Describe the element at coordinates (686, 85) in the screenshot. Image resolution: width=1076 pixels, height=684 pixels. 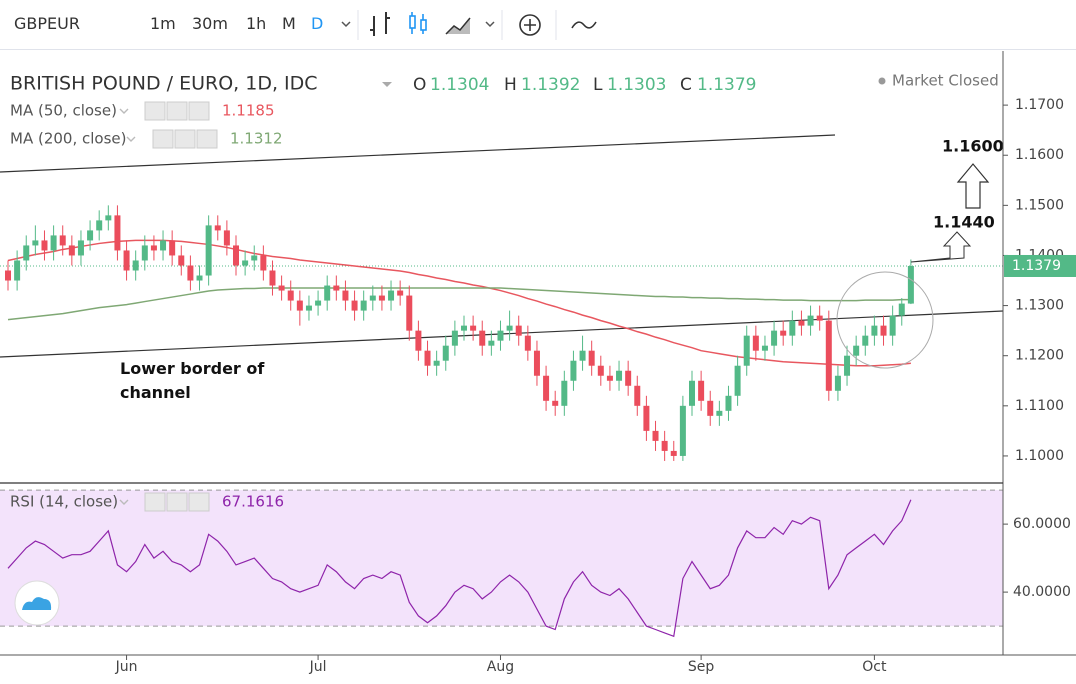
I see `ohlc-label: C` at that location.